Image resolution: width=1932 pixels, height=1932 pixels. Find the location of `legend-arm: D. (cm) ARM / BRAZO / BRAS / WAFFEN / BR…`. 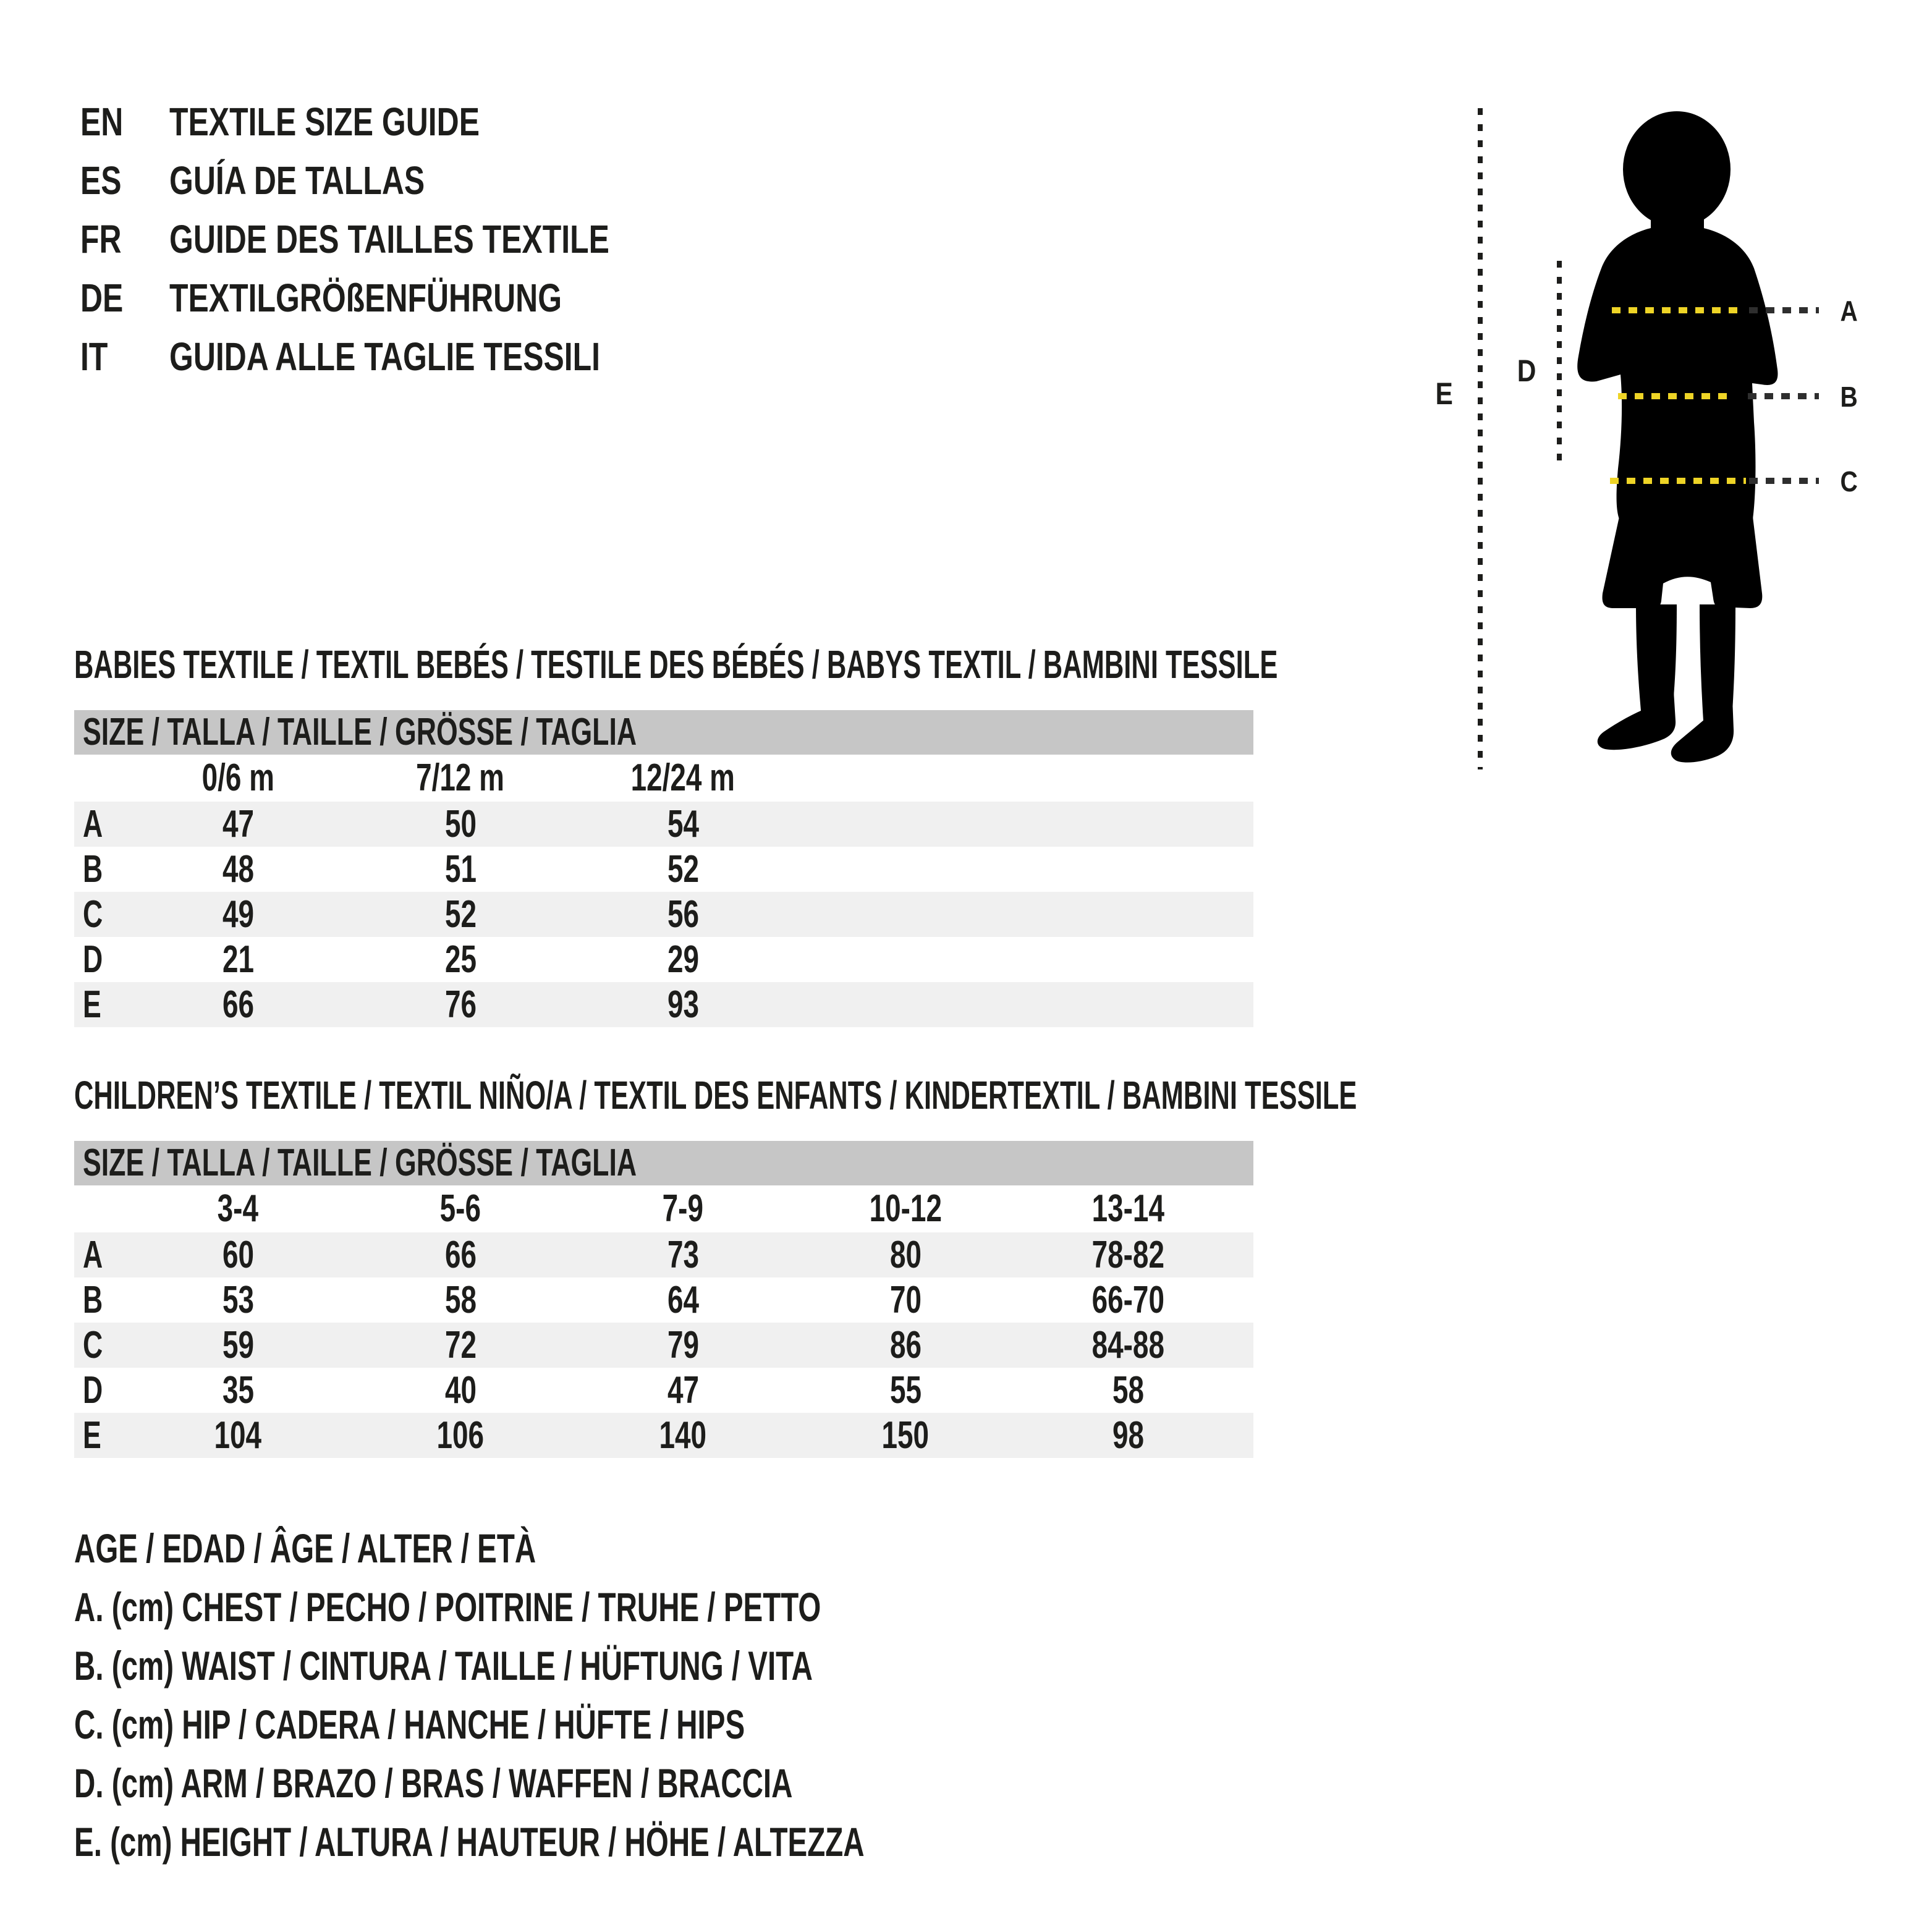

legend-arm: D. (cm) ARM / BRAZO / BRAS / WAFFEN / BR… is located at coordinates (433, 1783).